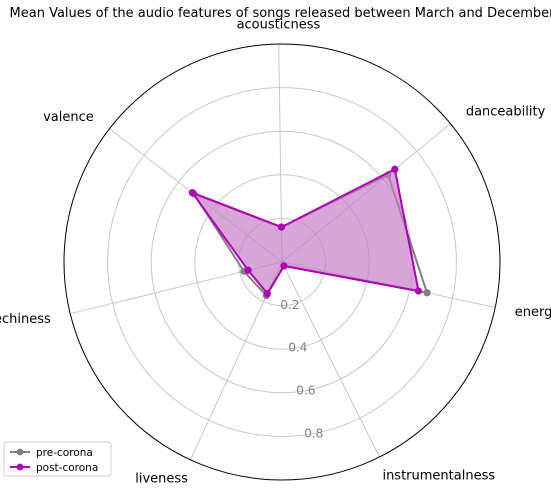 The height and width of the screenshot is (504, 551). I want to click on axis-label-valence: valence, so click(68, 117).